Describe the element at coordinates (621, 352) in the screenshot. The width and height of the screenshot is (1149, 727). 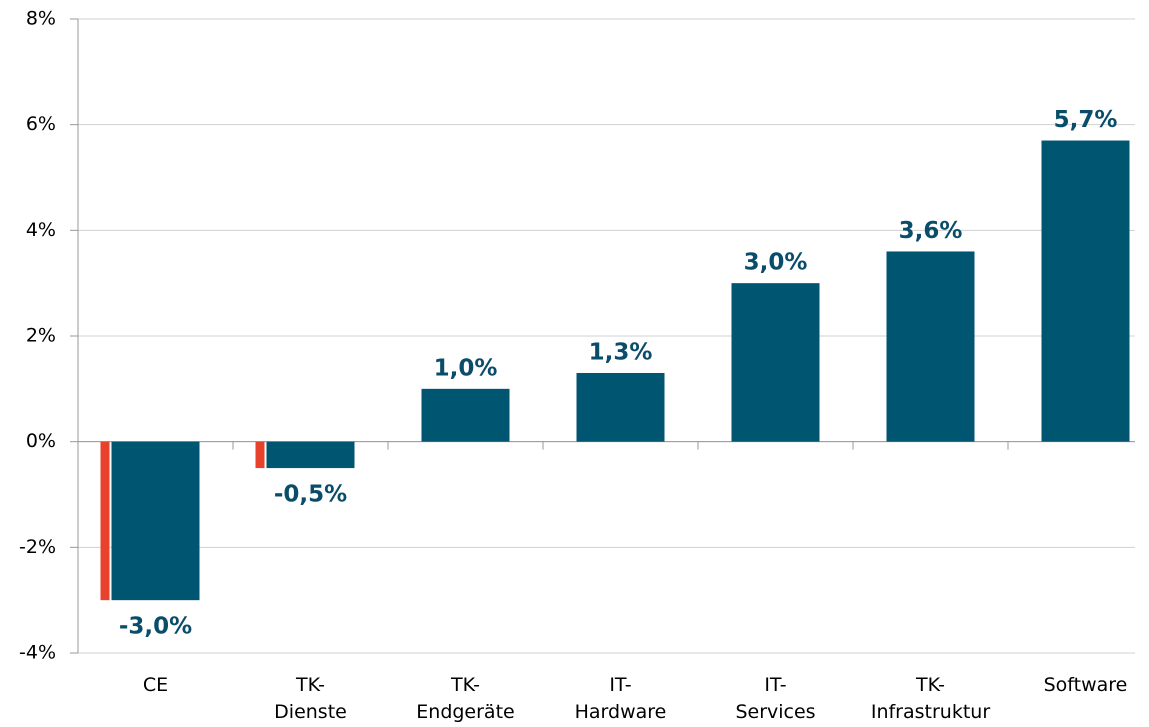
I see `value-label: 1,3%` at that location.